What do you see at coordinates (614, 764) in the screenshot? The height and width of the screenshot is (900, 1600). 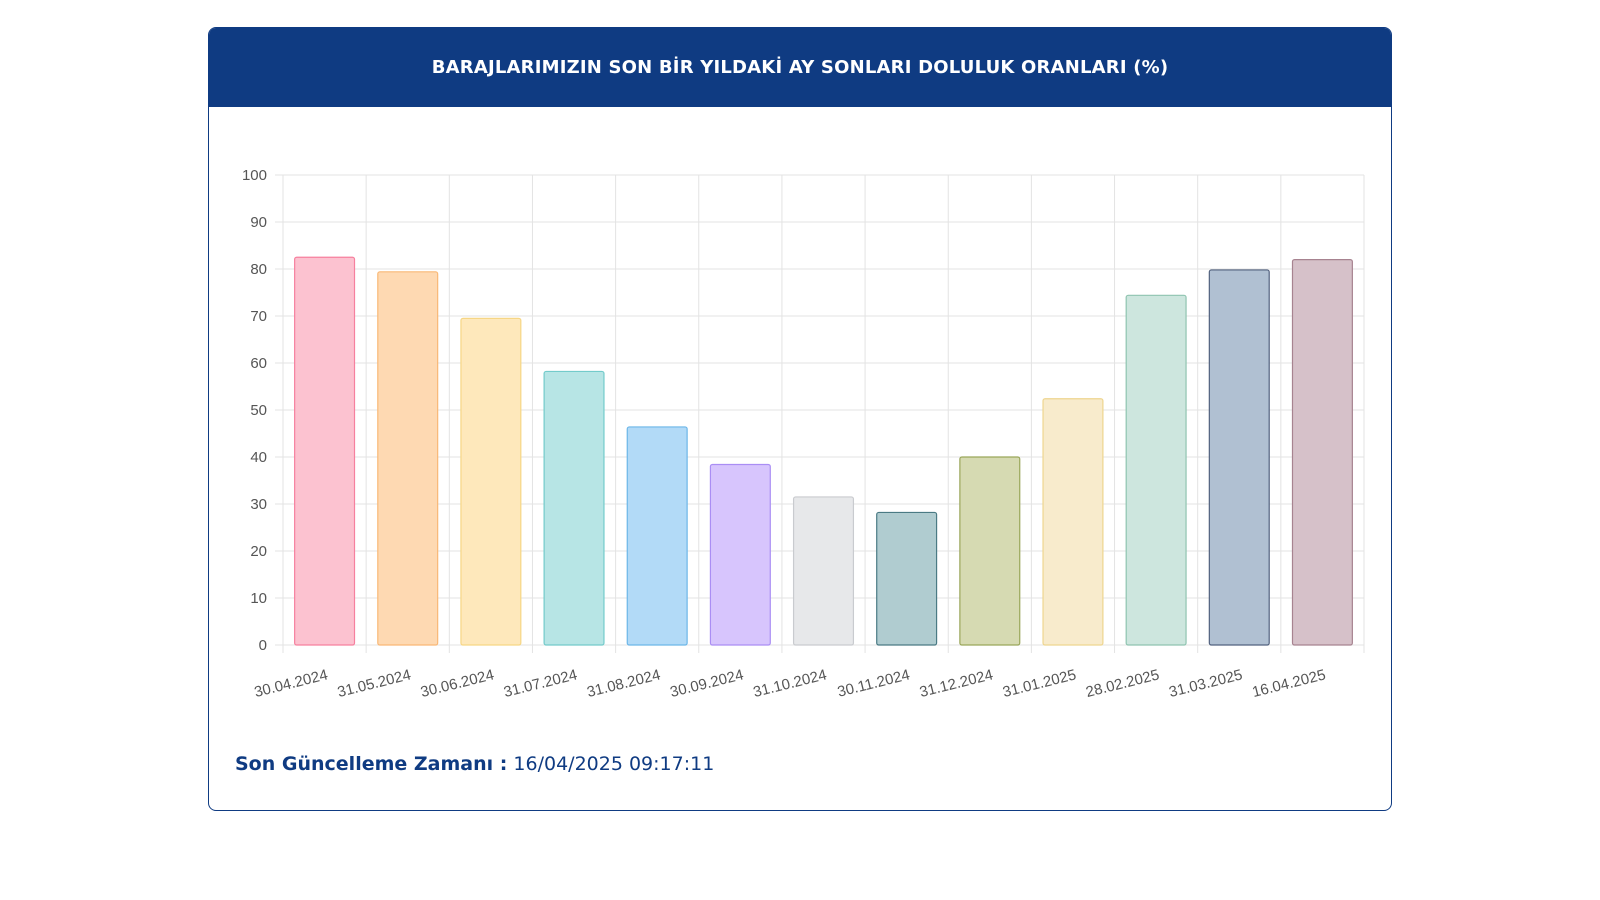 I see `last-update-value: 16/04/2025 09:17:11` at bounding box center [614, 764].